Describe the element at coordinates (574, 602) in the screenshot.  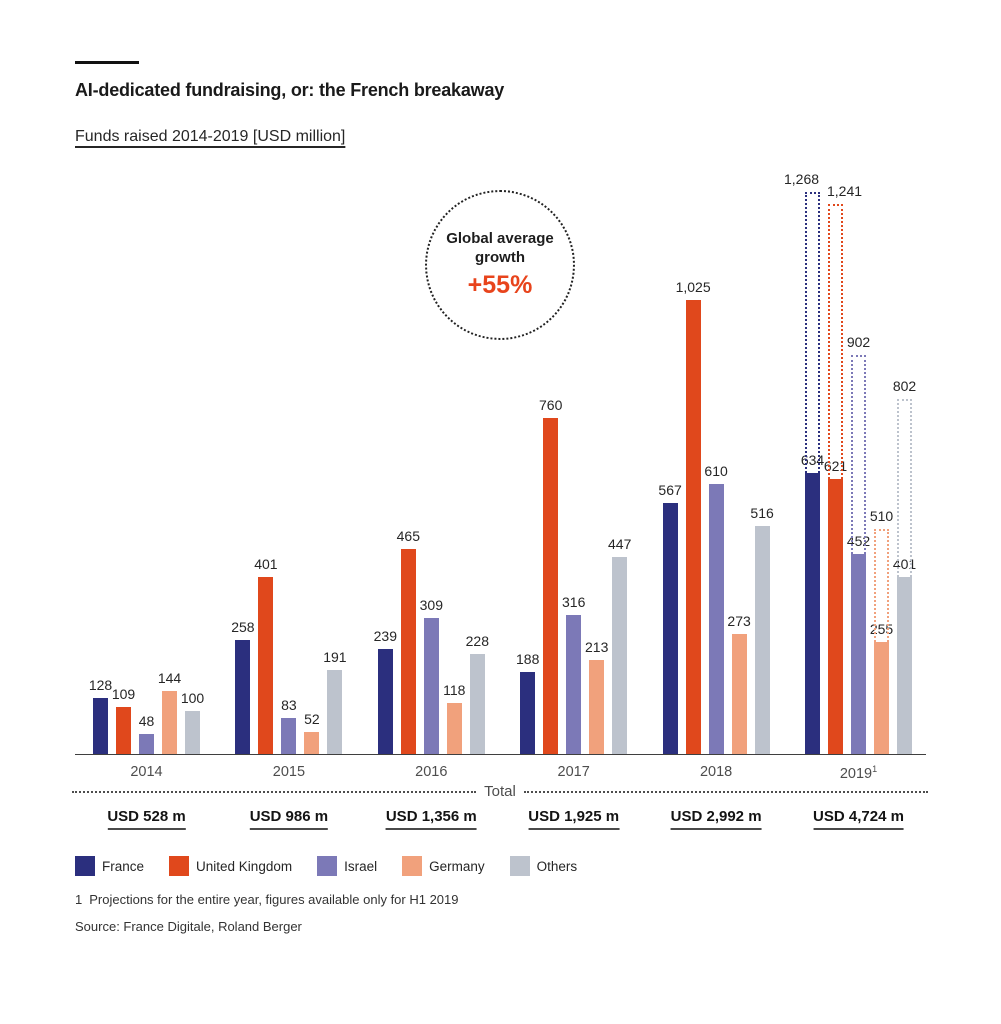
I see `bar-value-label: 316` at that location.